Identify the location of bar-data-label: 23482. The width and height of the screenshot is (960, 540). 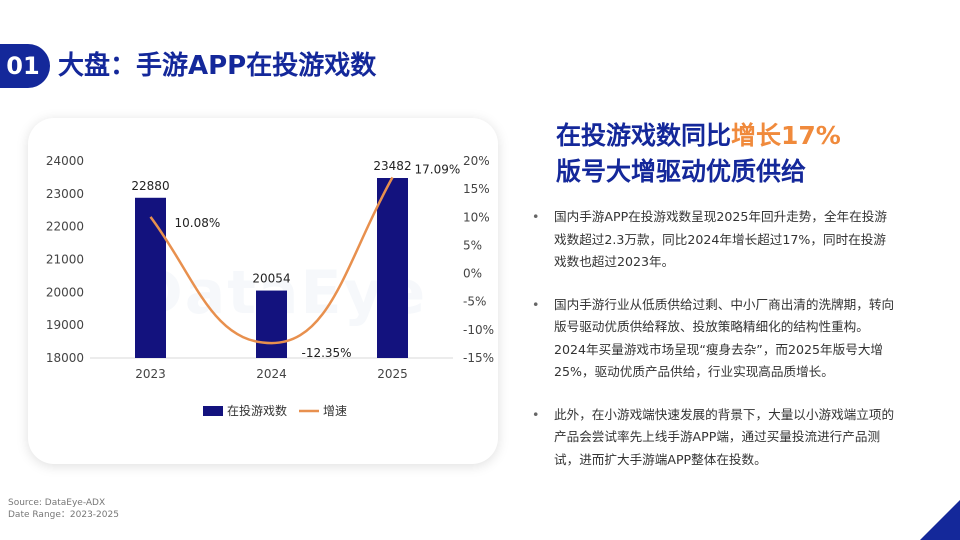
(392, 166).